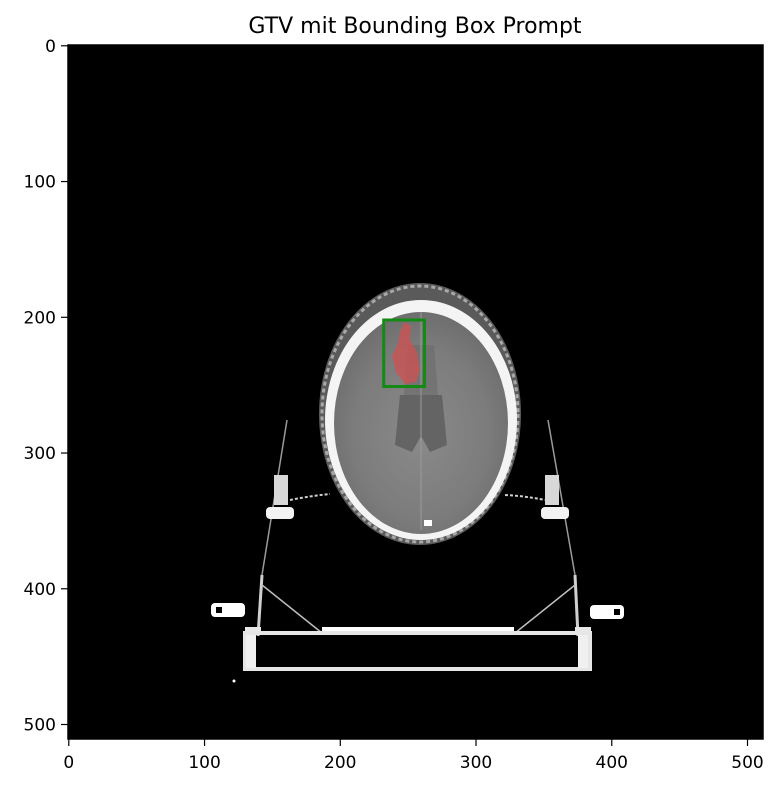 The image size is (781, 789). What do you see at coordinates (420, 414) in the screenshot?
I see `head-slice` at bounding box center [420, 414].